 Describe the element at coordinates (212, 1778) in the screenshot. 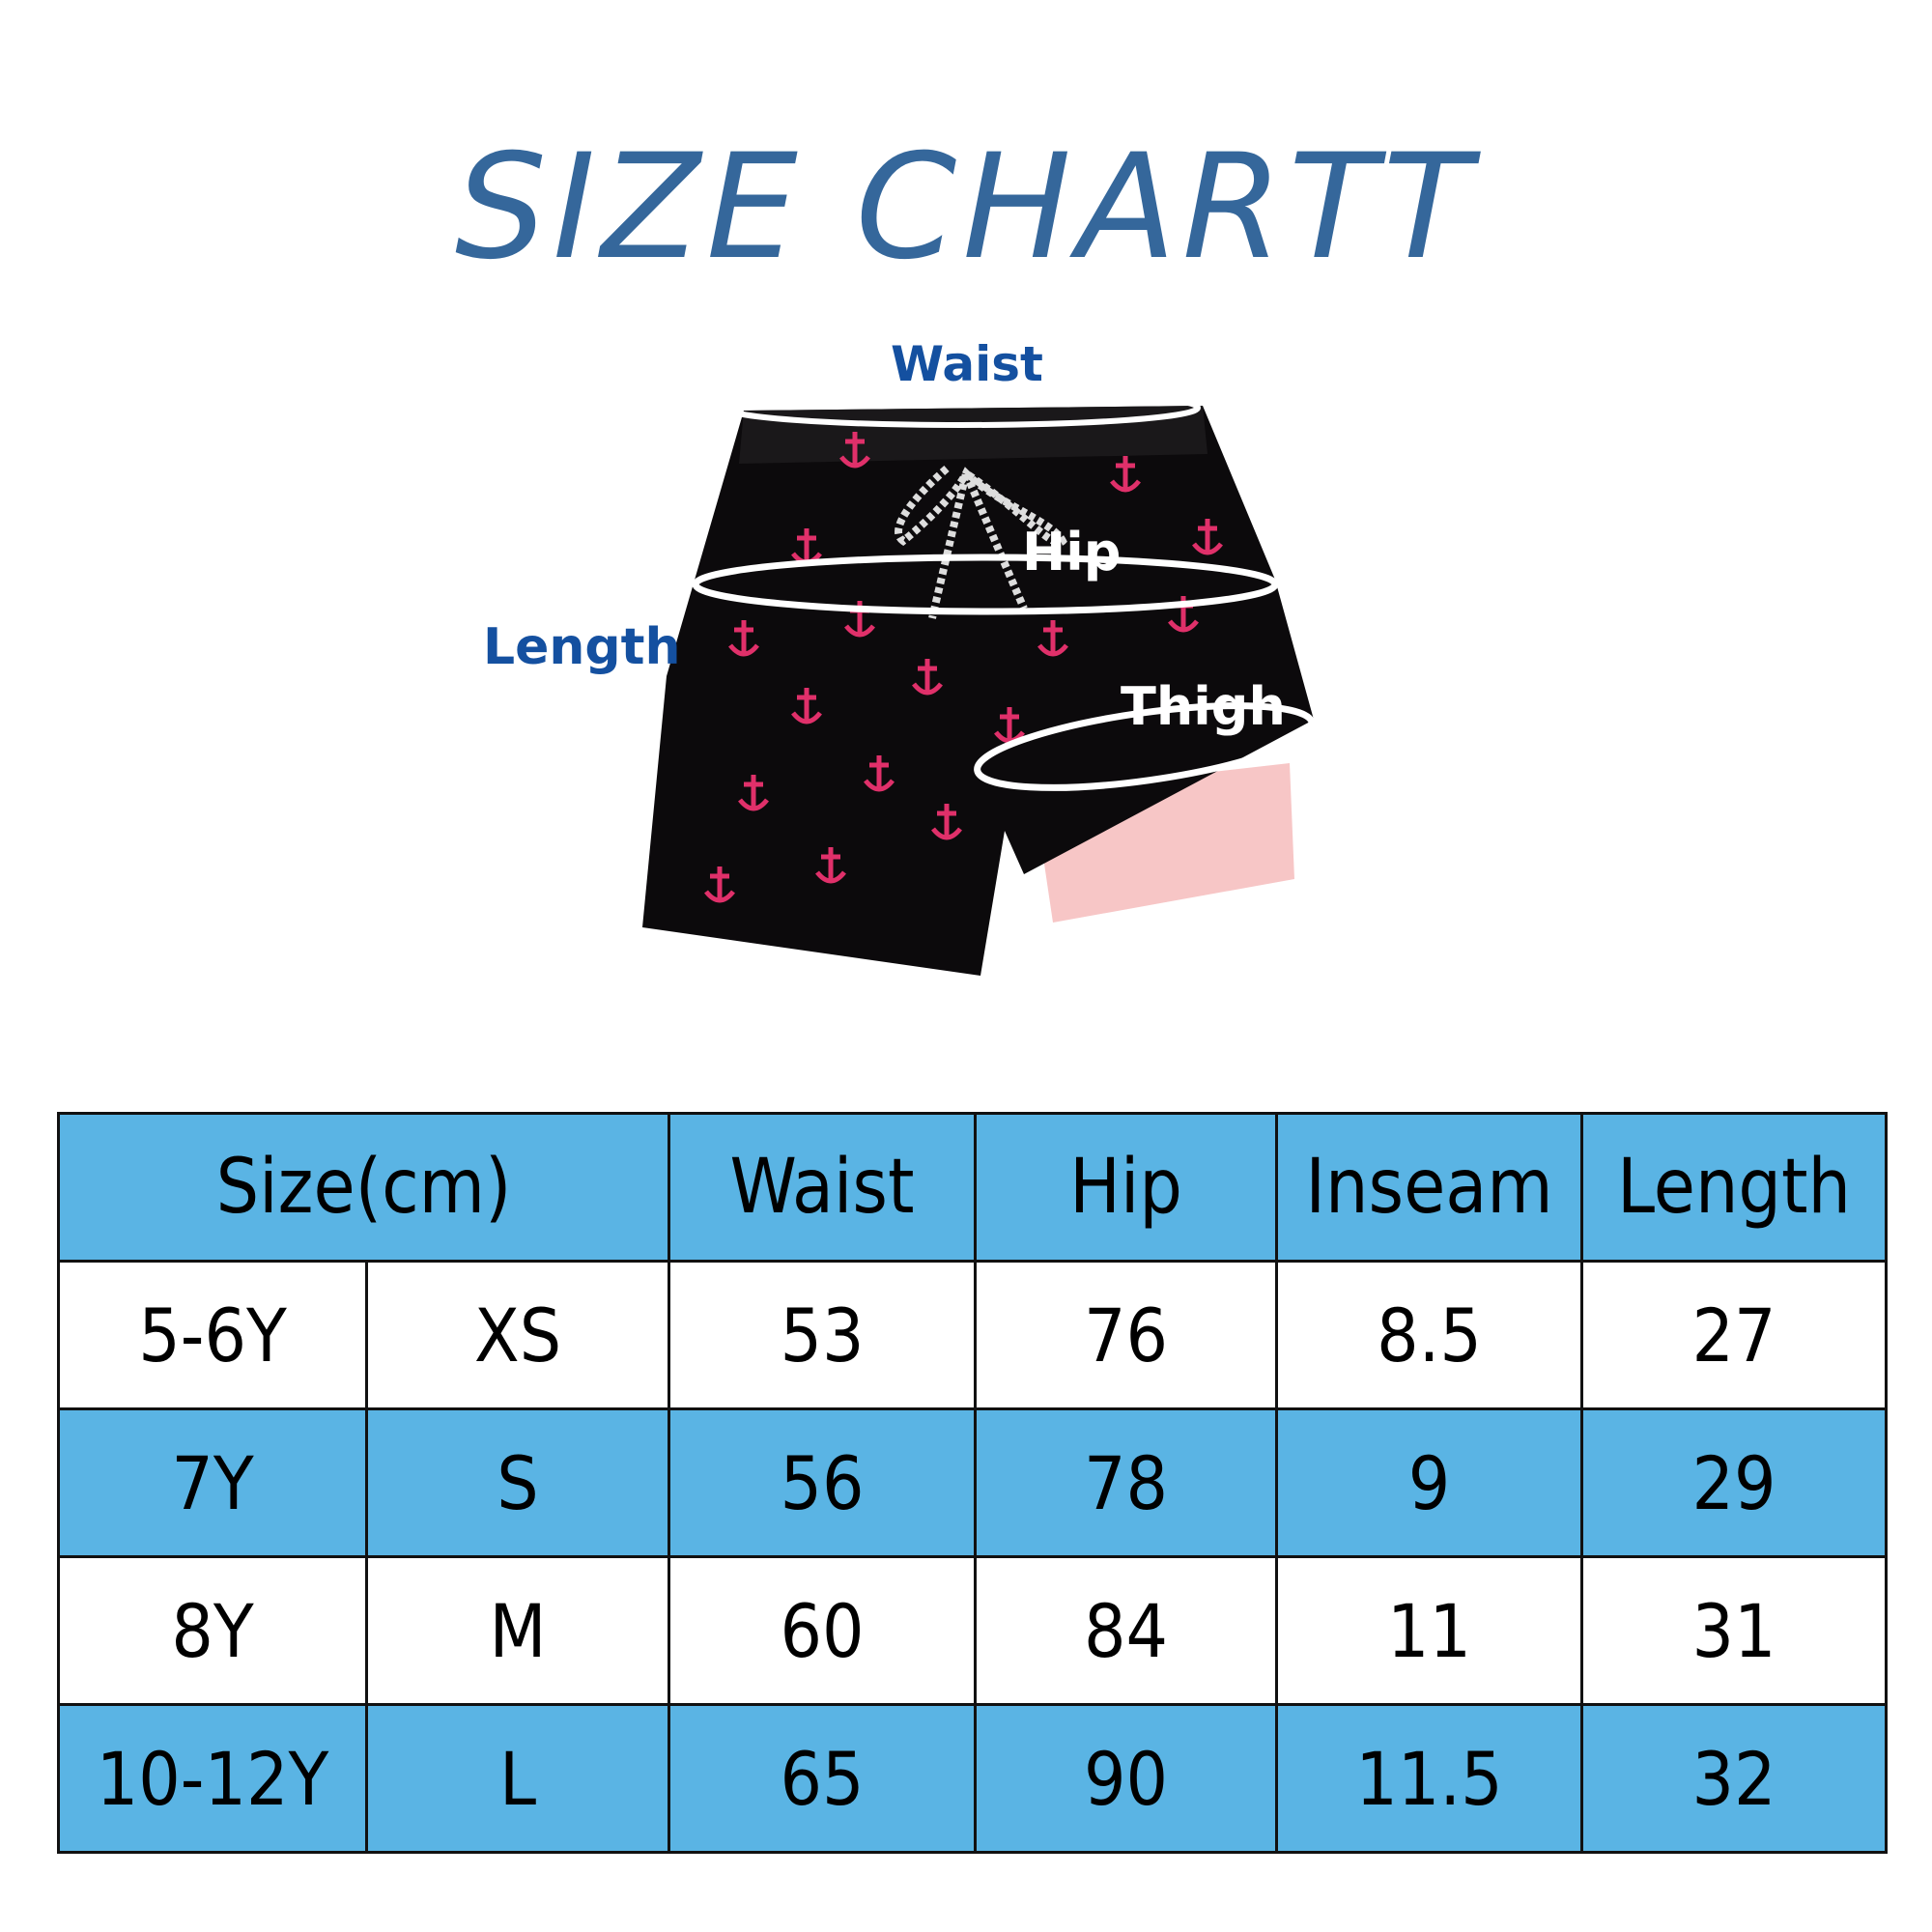

I see `cell-age: 10-12Y` at that location.